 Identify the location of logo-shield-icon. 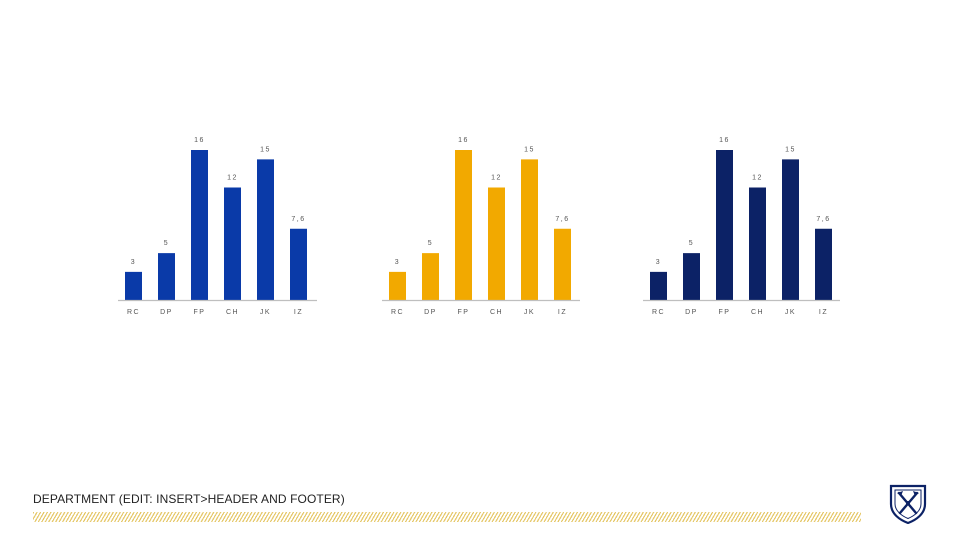
(908, 504).